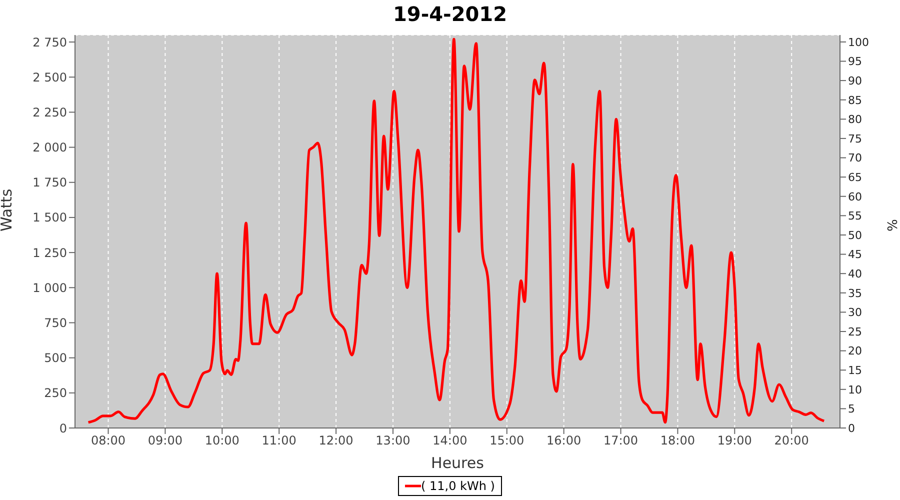  Describe the element at coordinates (458, 486) in the screenshot. I see `legend-label: ( 11,0 kWh )` at that location.